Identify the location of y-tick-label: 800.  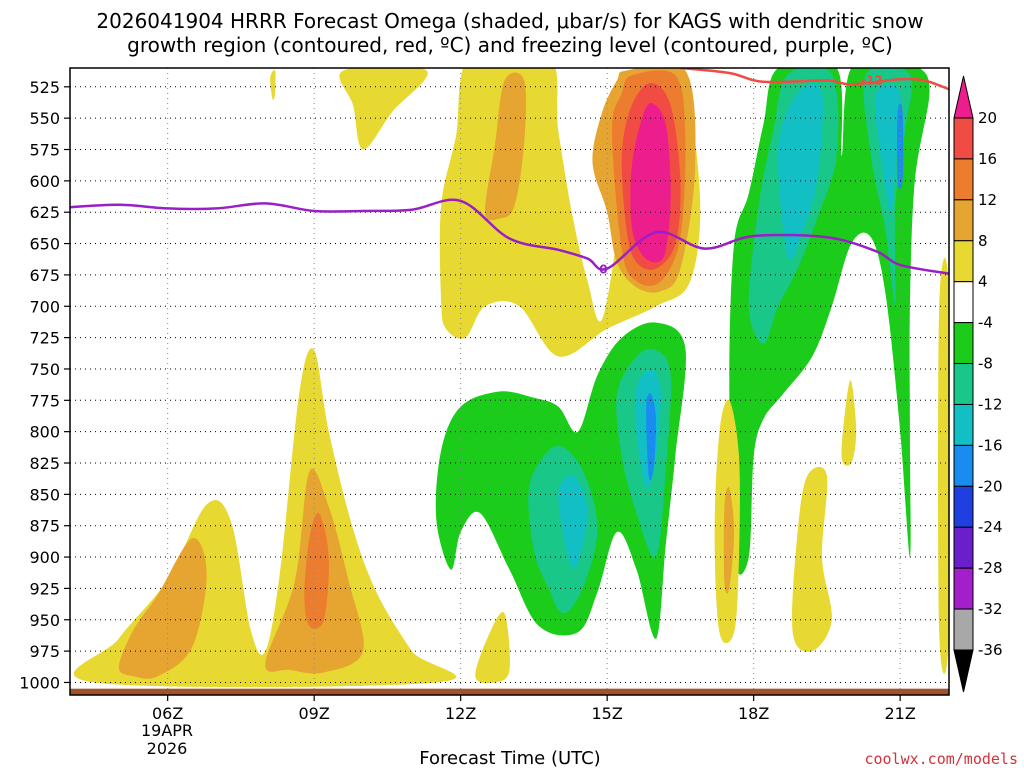
(44, 432).